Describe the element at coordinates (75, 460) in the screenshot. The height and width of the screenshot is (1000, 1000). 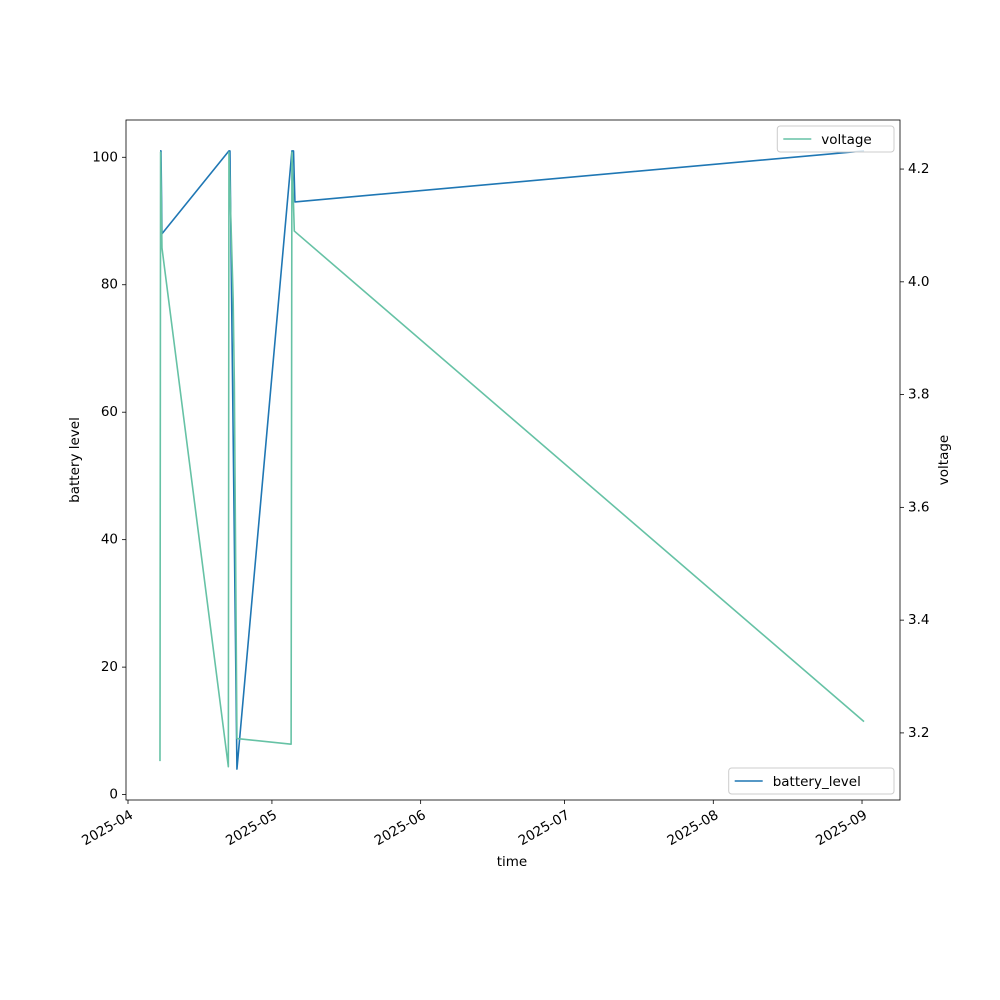
I see `y-axis-label: battery level` at that location.